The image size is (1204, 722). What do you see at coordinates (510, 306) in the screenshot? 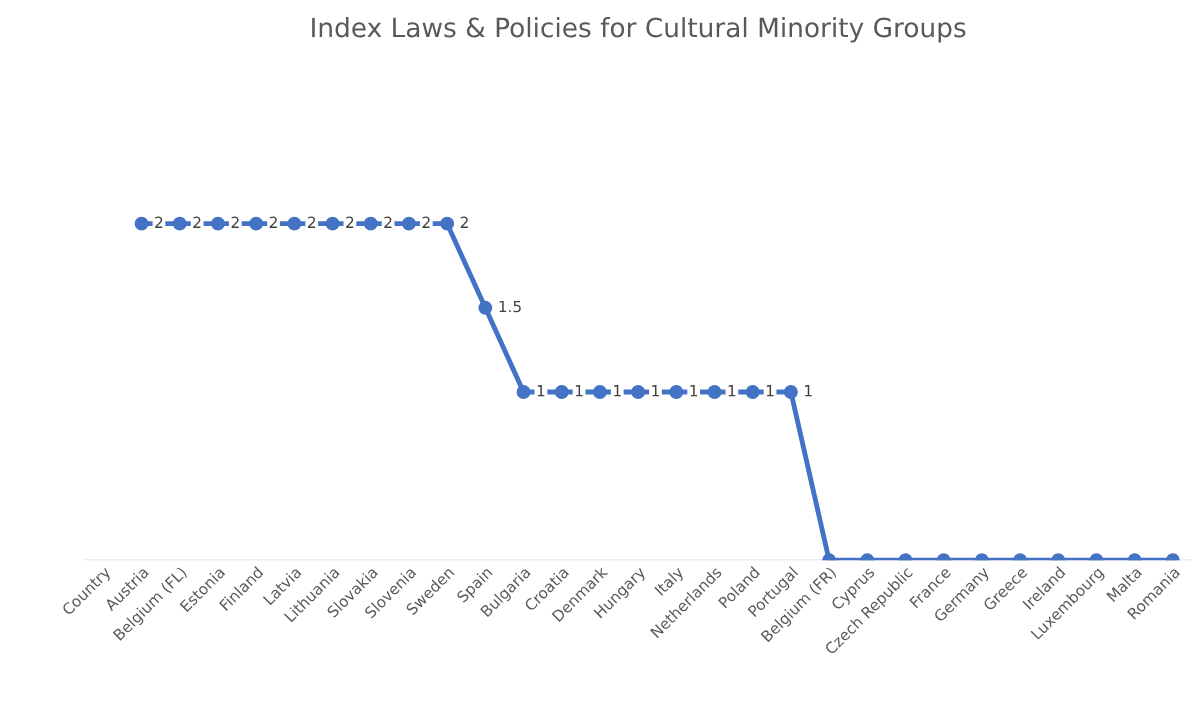
I see `data-label: 1.5` at bounding box center [510, 306].